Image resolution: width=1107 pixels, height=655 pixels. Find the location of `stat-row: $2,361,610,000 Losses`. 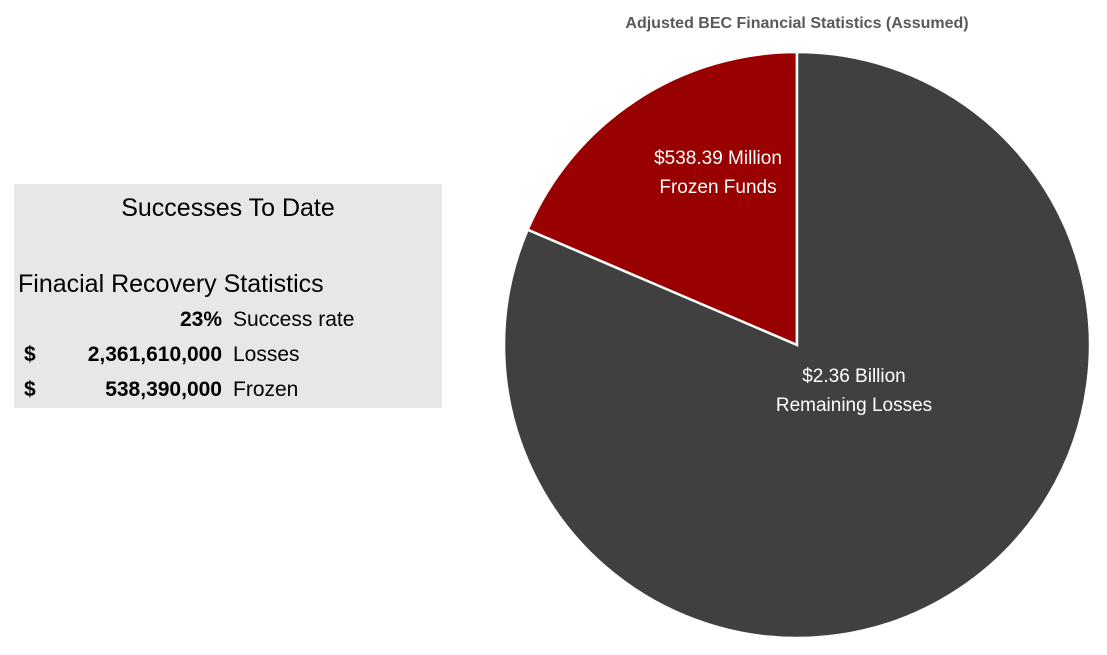

stat-row: $2,361,610,000 Losses is located at coordinates (228, 358).